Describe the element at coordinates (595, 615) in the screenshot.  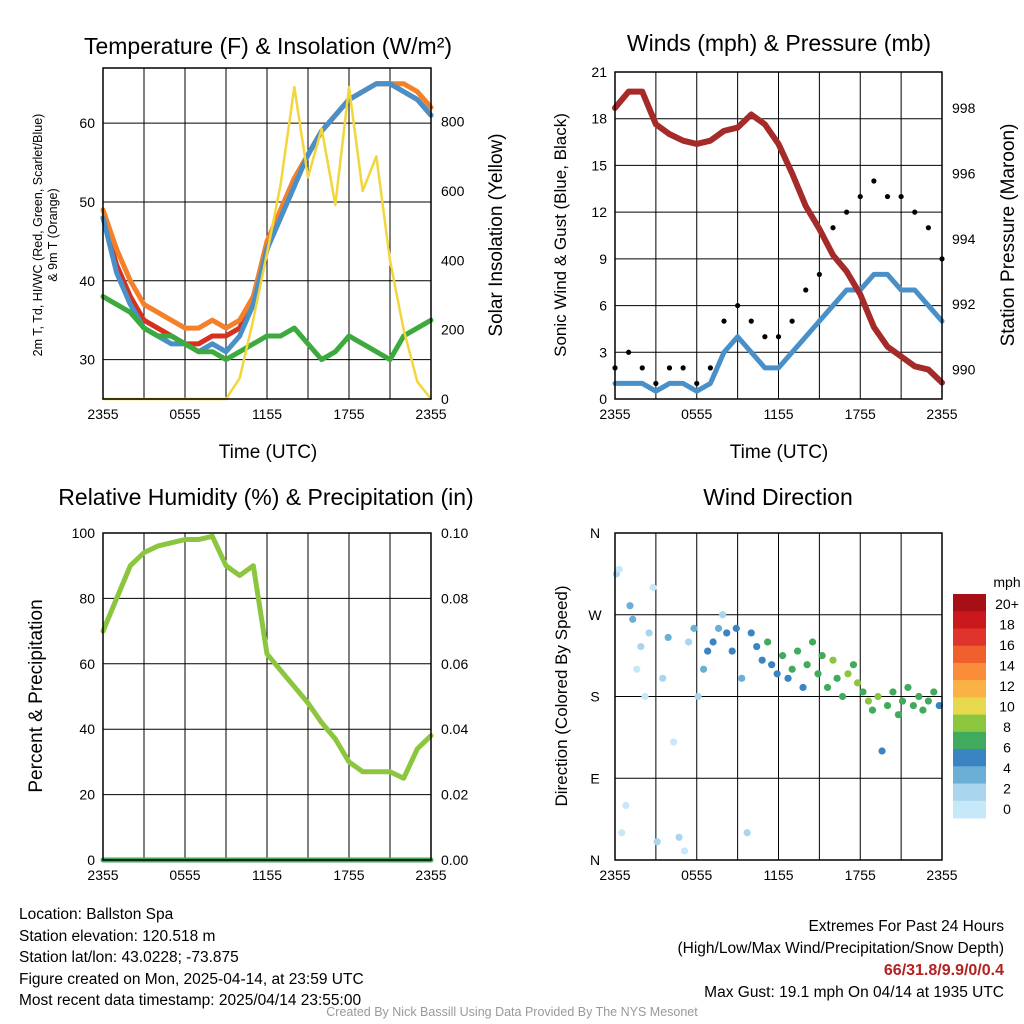
I see `y-tick-label: W` at that location.